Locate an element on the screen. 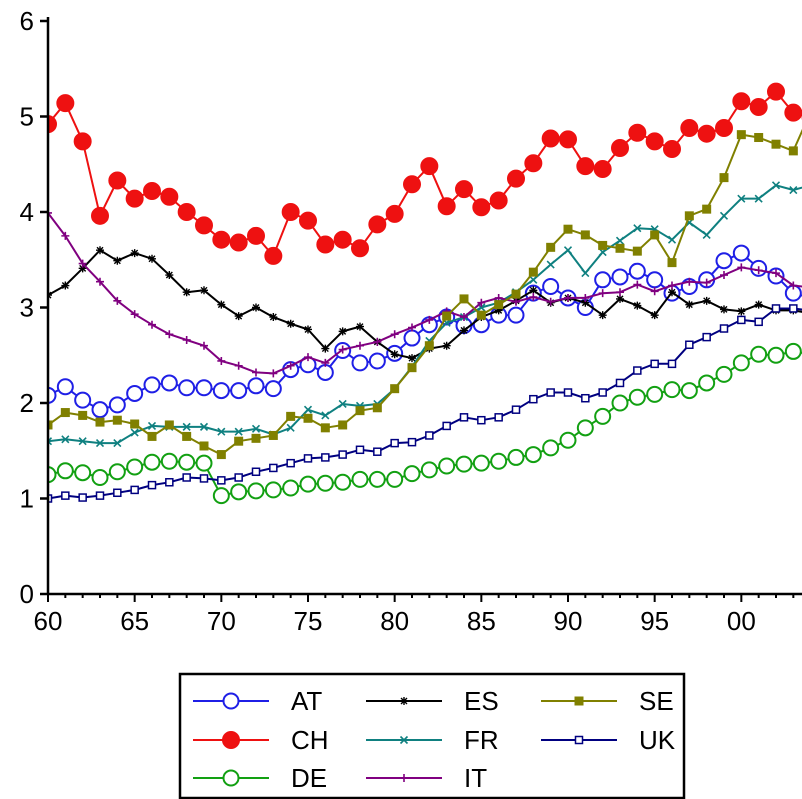 The height and width of the screenshot is (799, 802). legend: AT CH DE ES FR IT SE UK is located at coordinates (432, 735).